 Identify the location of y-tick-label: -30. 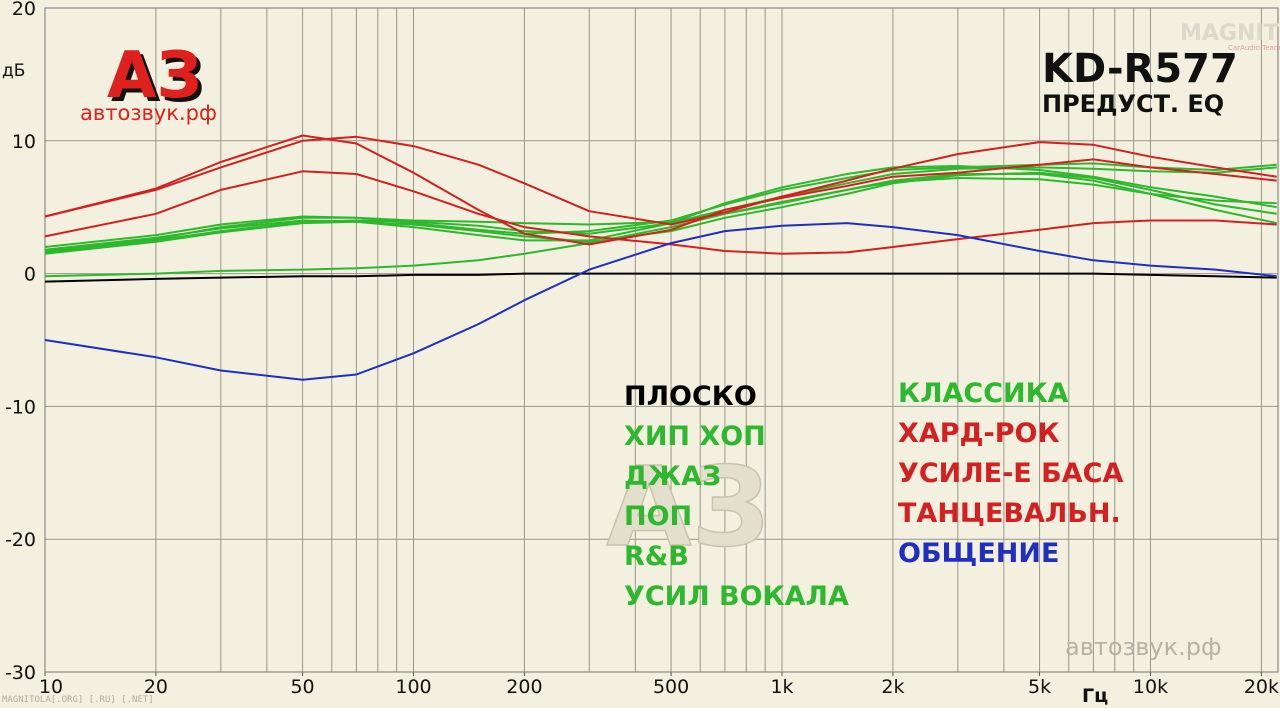
(20, 673).